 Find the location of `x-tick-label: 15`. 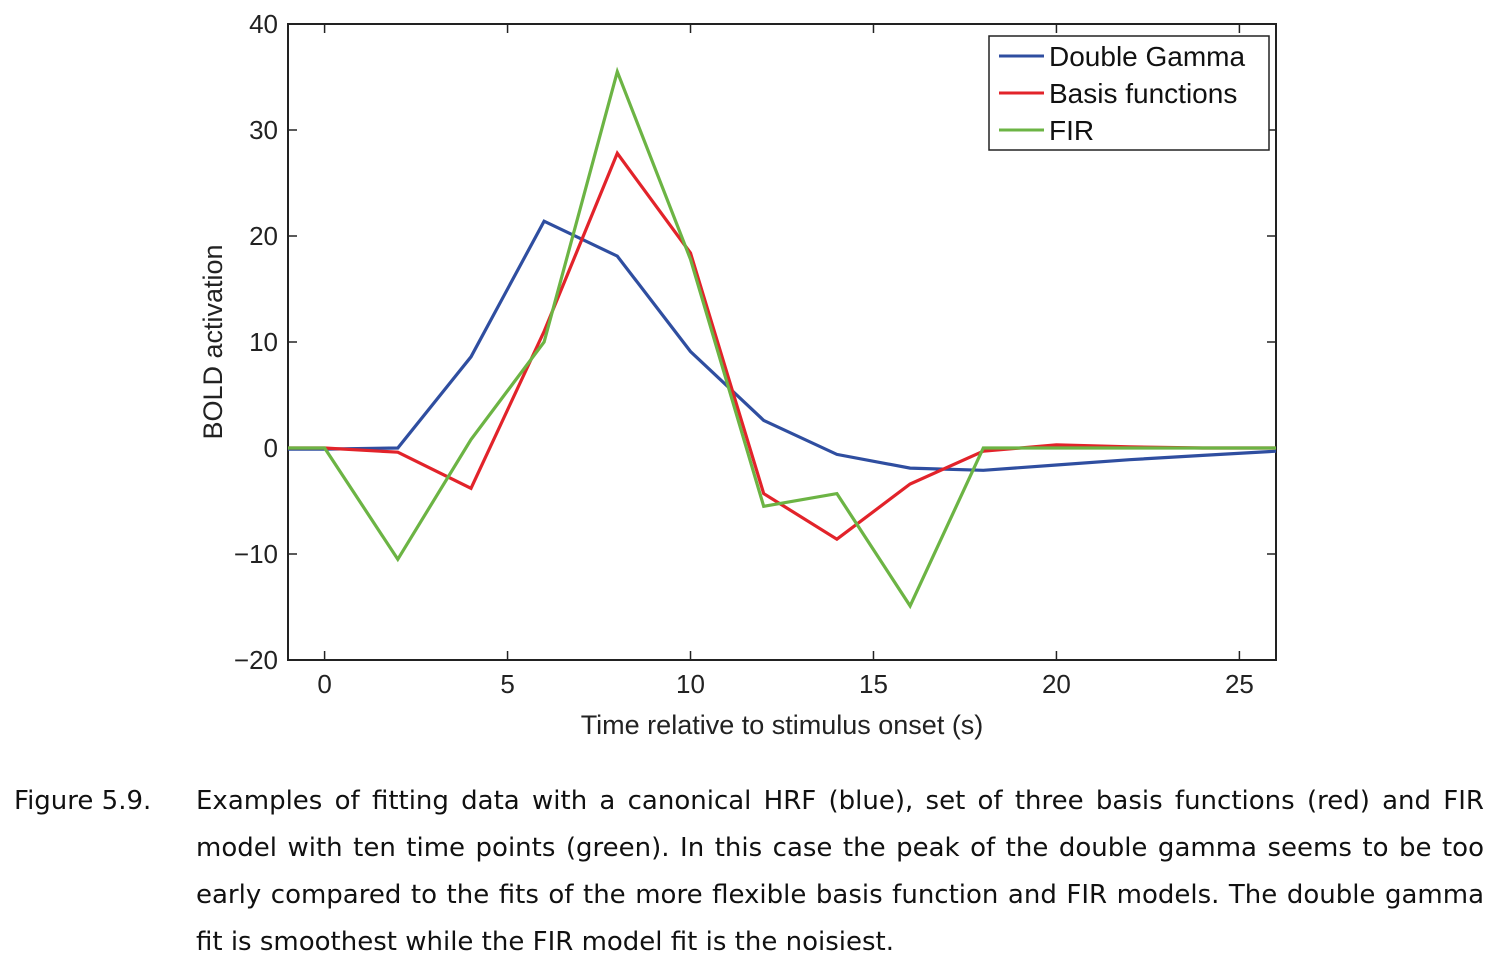

x-tick-label: 15 is located at coordinates (873, 684).